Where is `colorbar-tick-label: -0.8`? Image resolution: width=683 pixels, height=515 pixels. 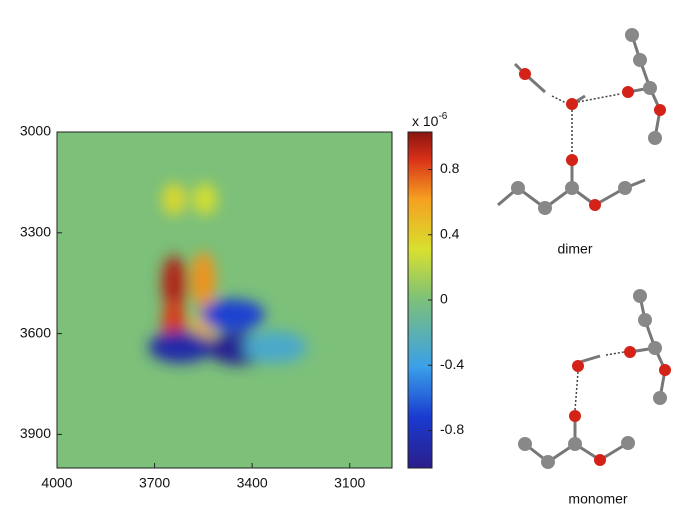 colorbar-tick-label: -0.8 is located at coordinates (452, 429).